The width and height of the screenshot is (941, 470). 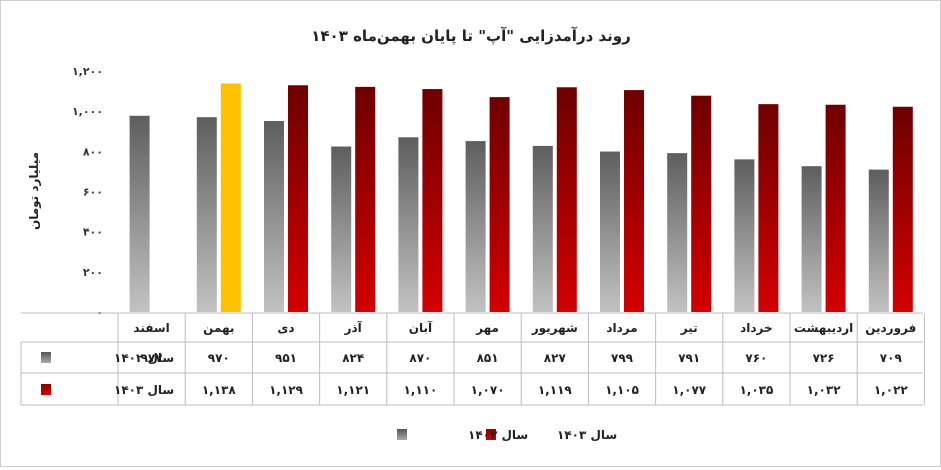 I want to click on data-label-1402: ۷۹۹, so click(x=622, y=358).